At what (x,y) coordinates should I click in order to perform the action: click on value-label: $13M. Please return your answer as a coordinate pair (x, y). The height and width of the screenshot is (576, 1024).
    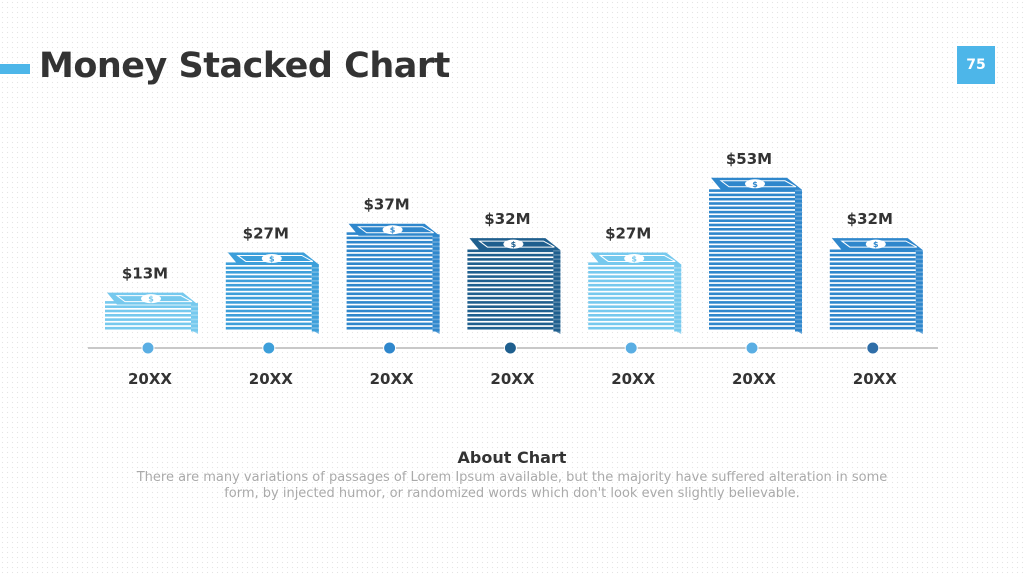
    Looking at the image, I should click on (145, 274).